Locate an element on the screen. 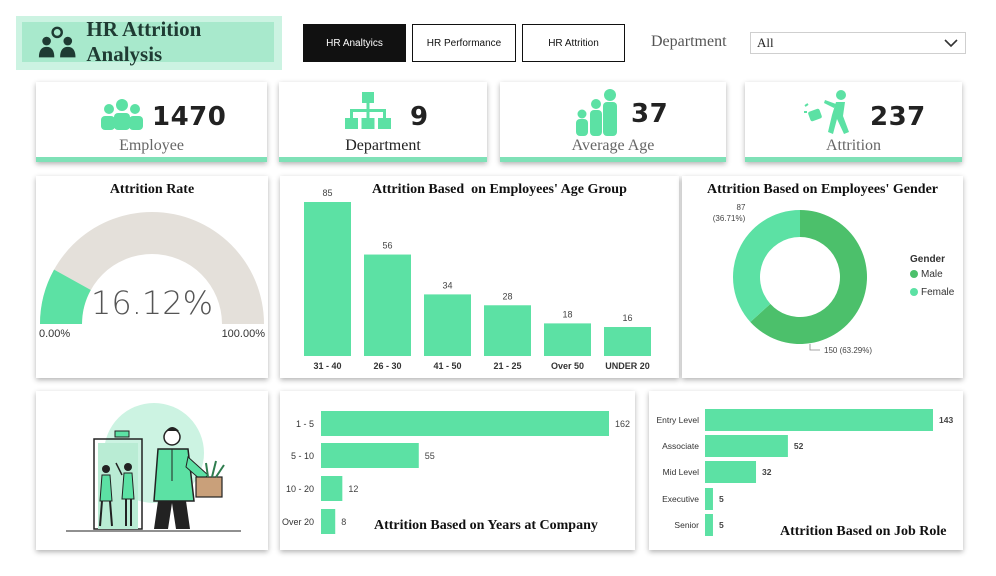 The image size is (996, 576). kpi-age-label: Average Age is located at coordinates (613, 145).